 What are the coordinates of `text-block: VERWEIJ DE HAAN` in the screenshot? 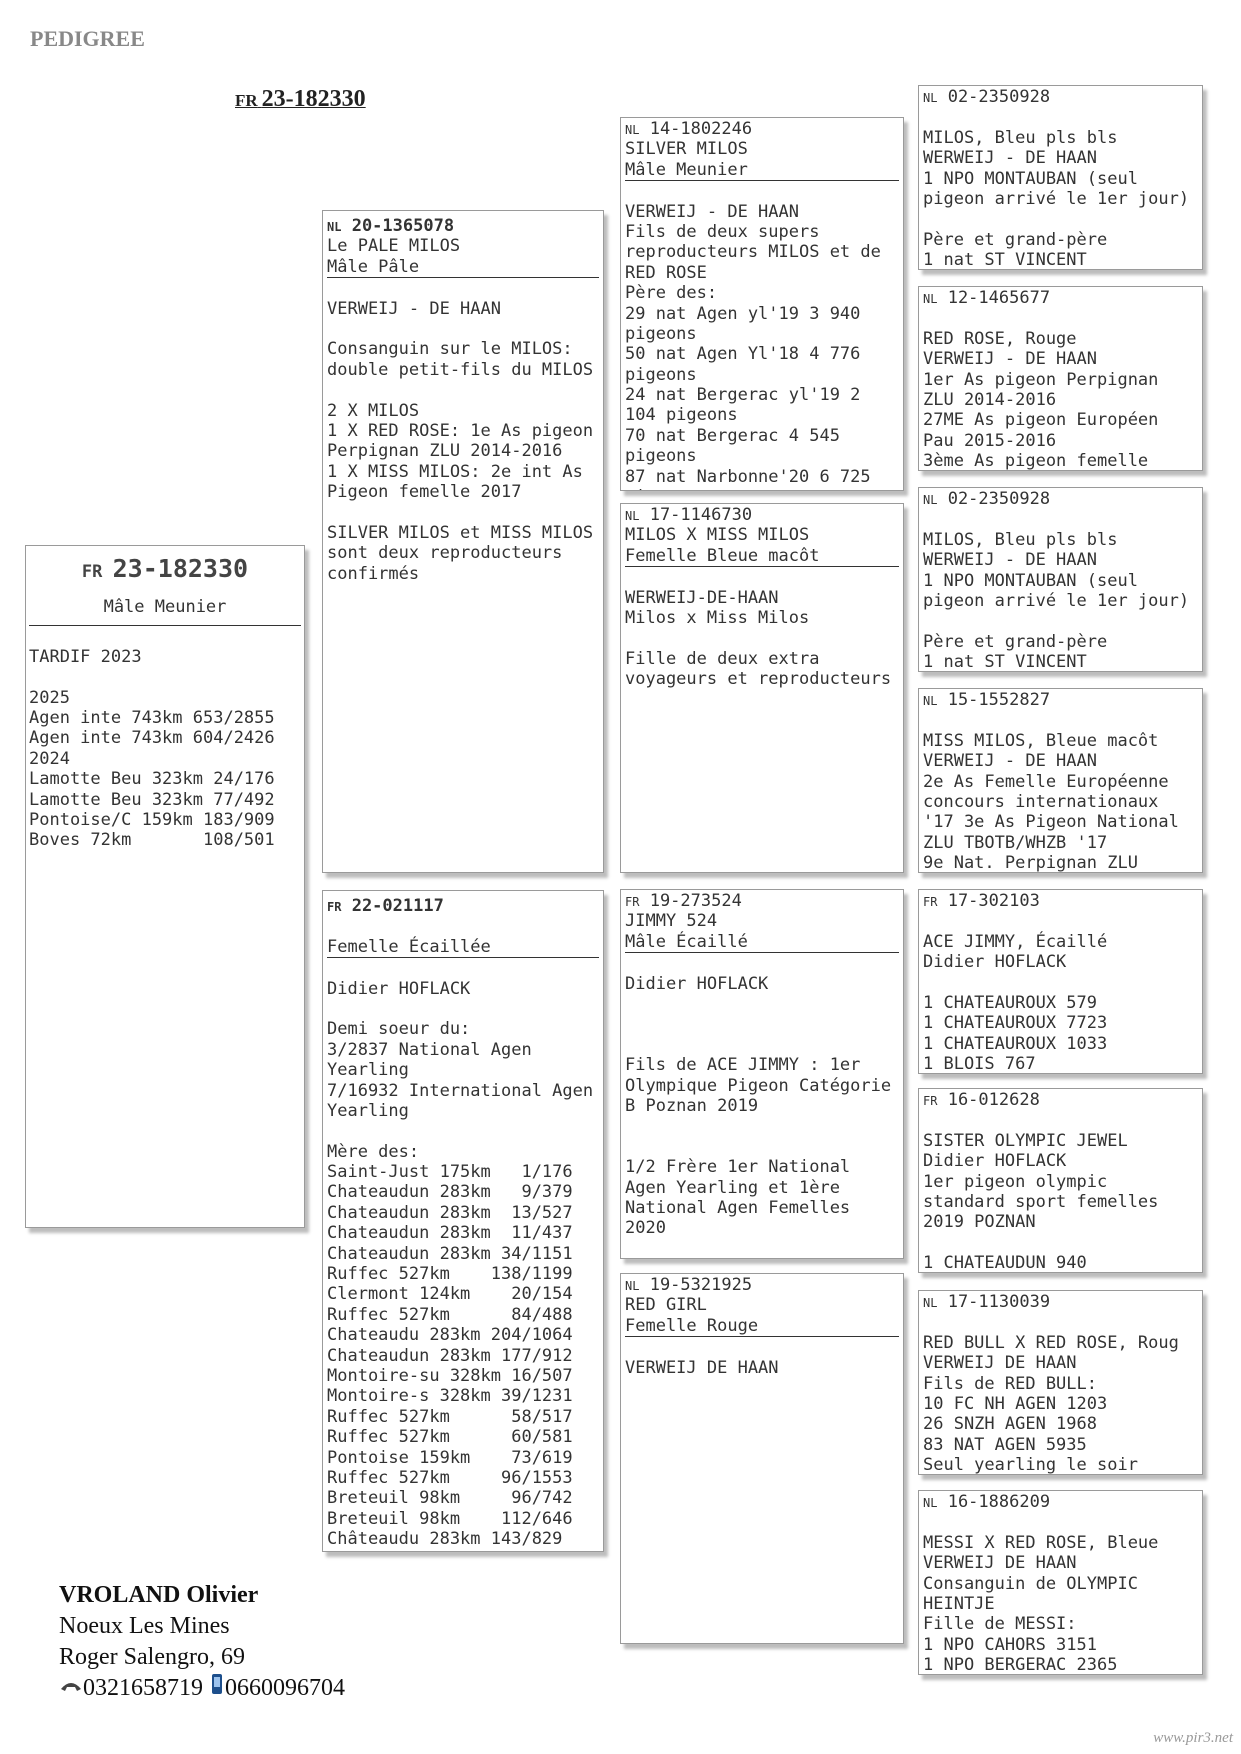 It's located at (762, 1368).